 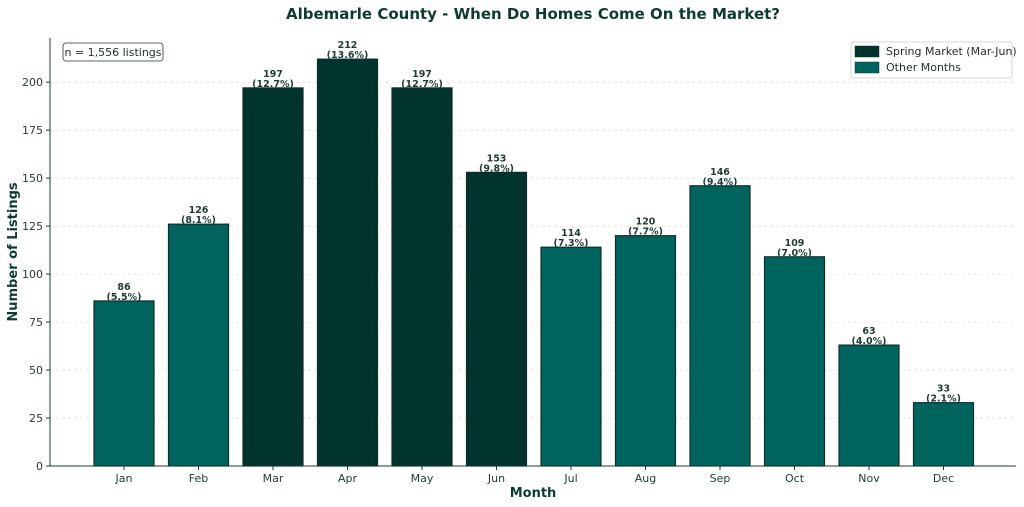 What do you see at coordinates (720, 326) in the screenshot?
I see `bar-sep` at bounding box center [720, 326].